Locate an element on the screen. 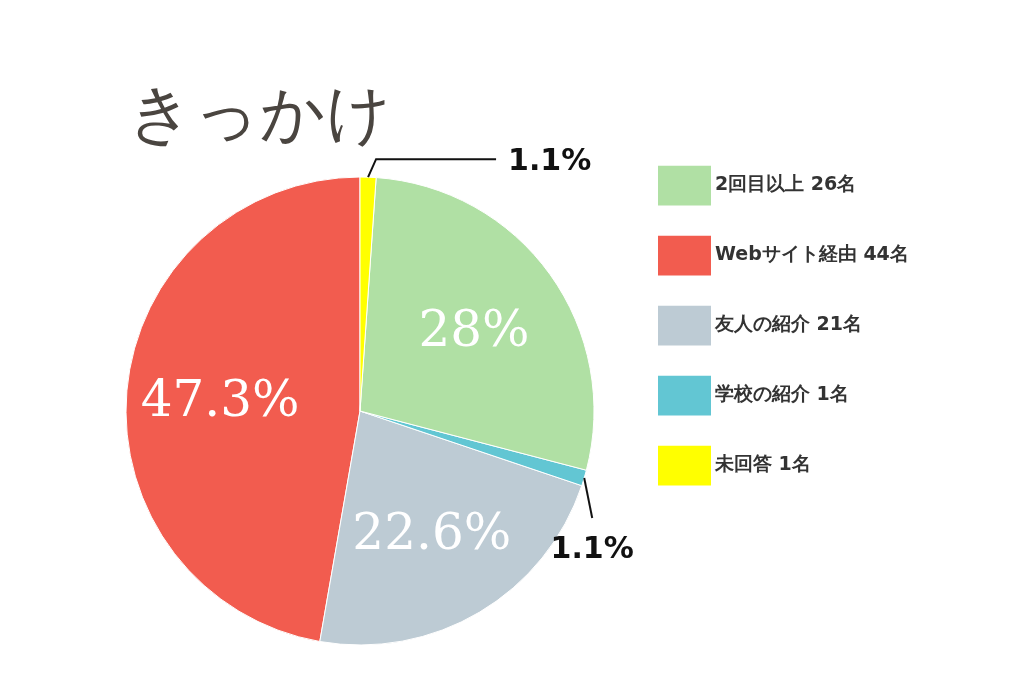  chart-title: きっかけ is located at coordinates (260, 113).